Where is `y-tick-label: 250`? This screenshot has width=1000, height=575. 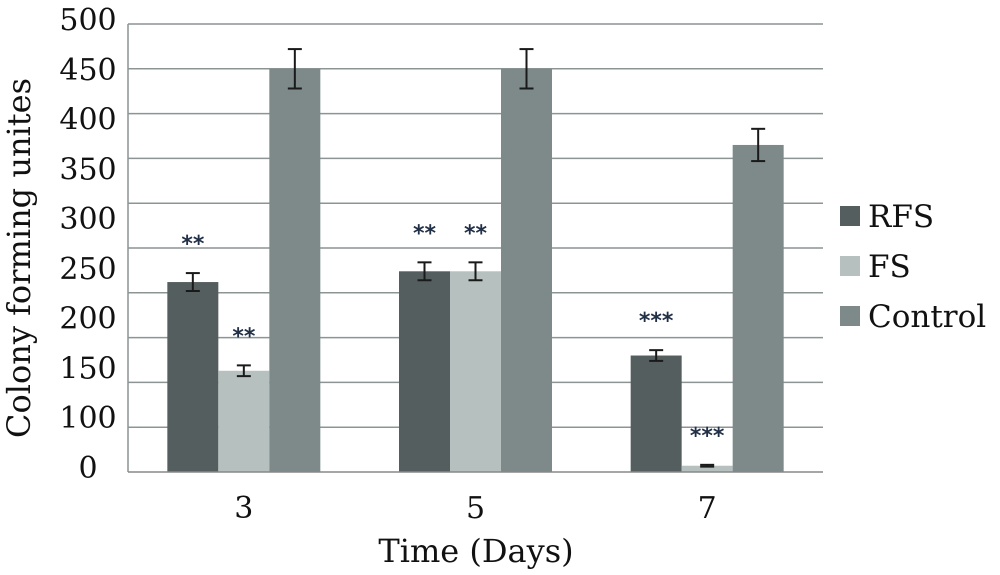
y-tick-label: 250 is located at coordinates (87, 269).